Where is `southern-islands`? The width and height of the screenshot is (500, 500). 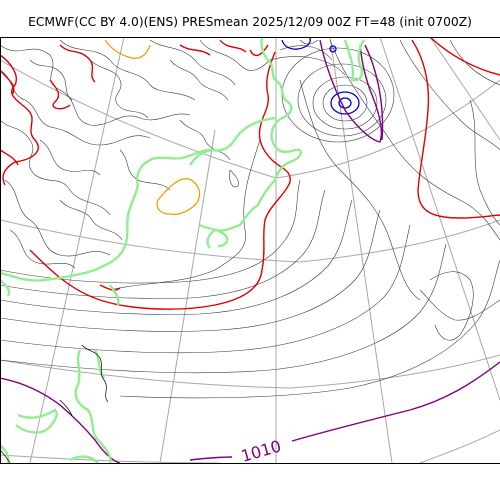
southern-islands is located at coordinates (54, 403).